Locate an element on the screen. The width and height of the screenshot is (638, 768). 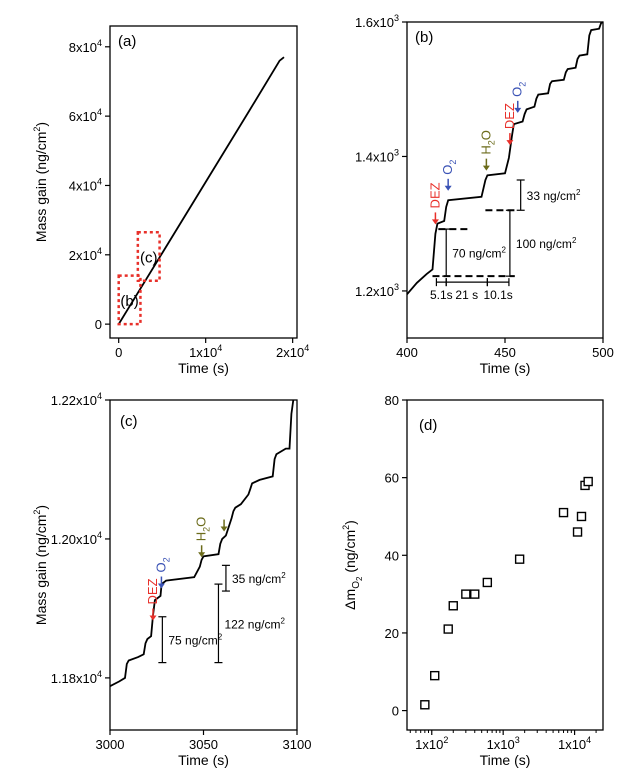
y-tick-label: 8x10⁴ is located at coordinates (85, 46).